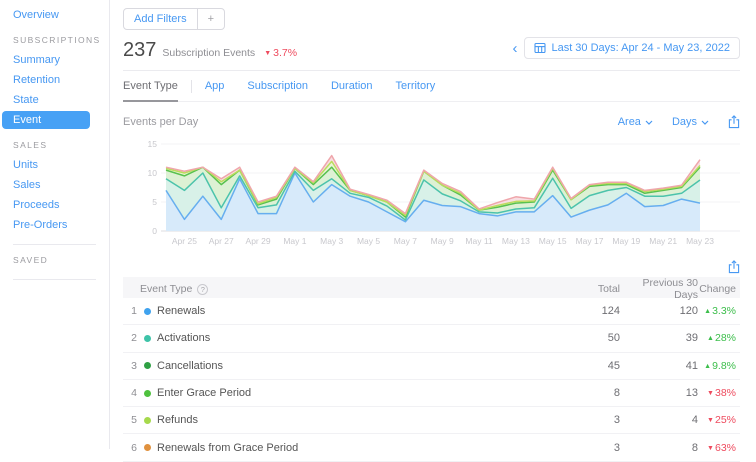 Image resolution: width=756 pixels, height=462 pixels. What do you see at coordinates (211, 19) in the screenshot?
I see `add-filter-plus-button: +` at bounding box center [211, 19].